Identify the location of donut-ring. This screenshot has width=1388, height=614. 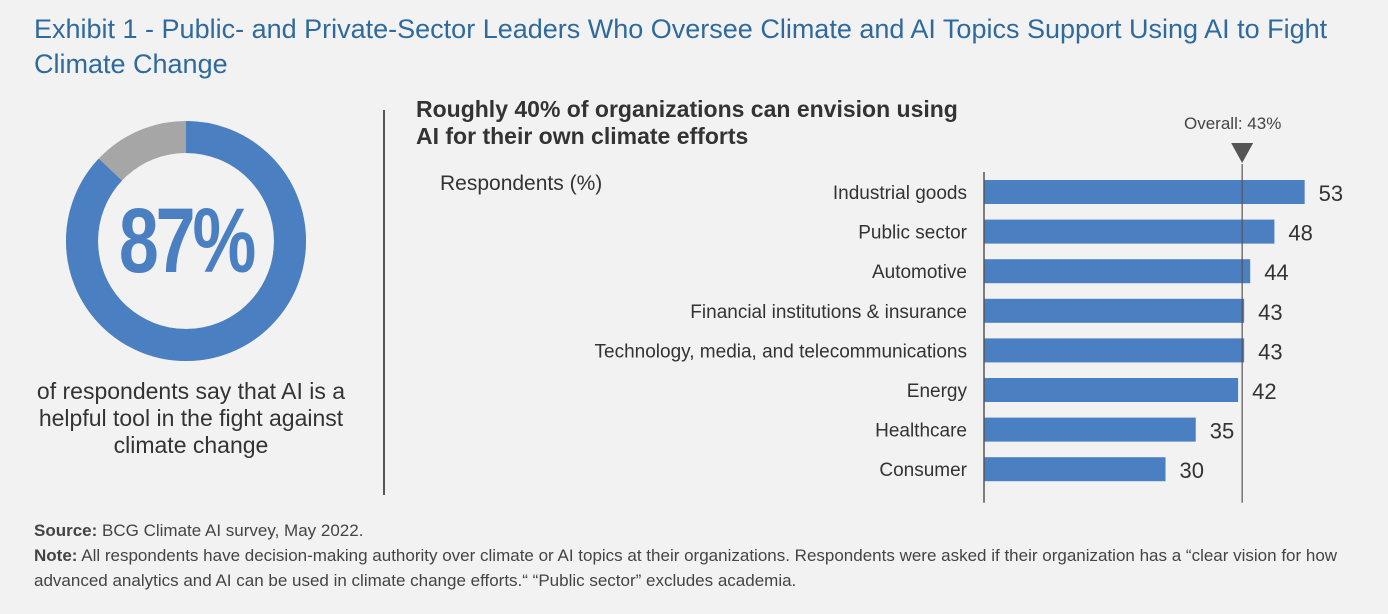
(186, 241).